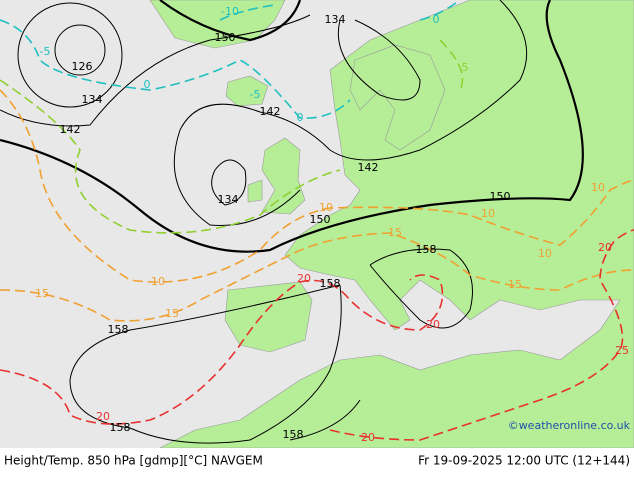 The width and height of the screenshot is (634, 490). Describe the element at coordinates (230, 11) in the screenshot. I see `temperature-label: -10` at that location.